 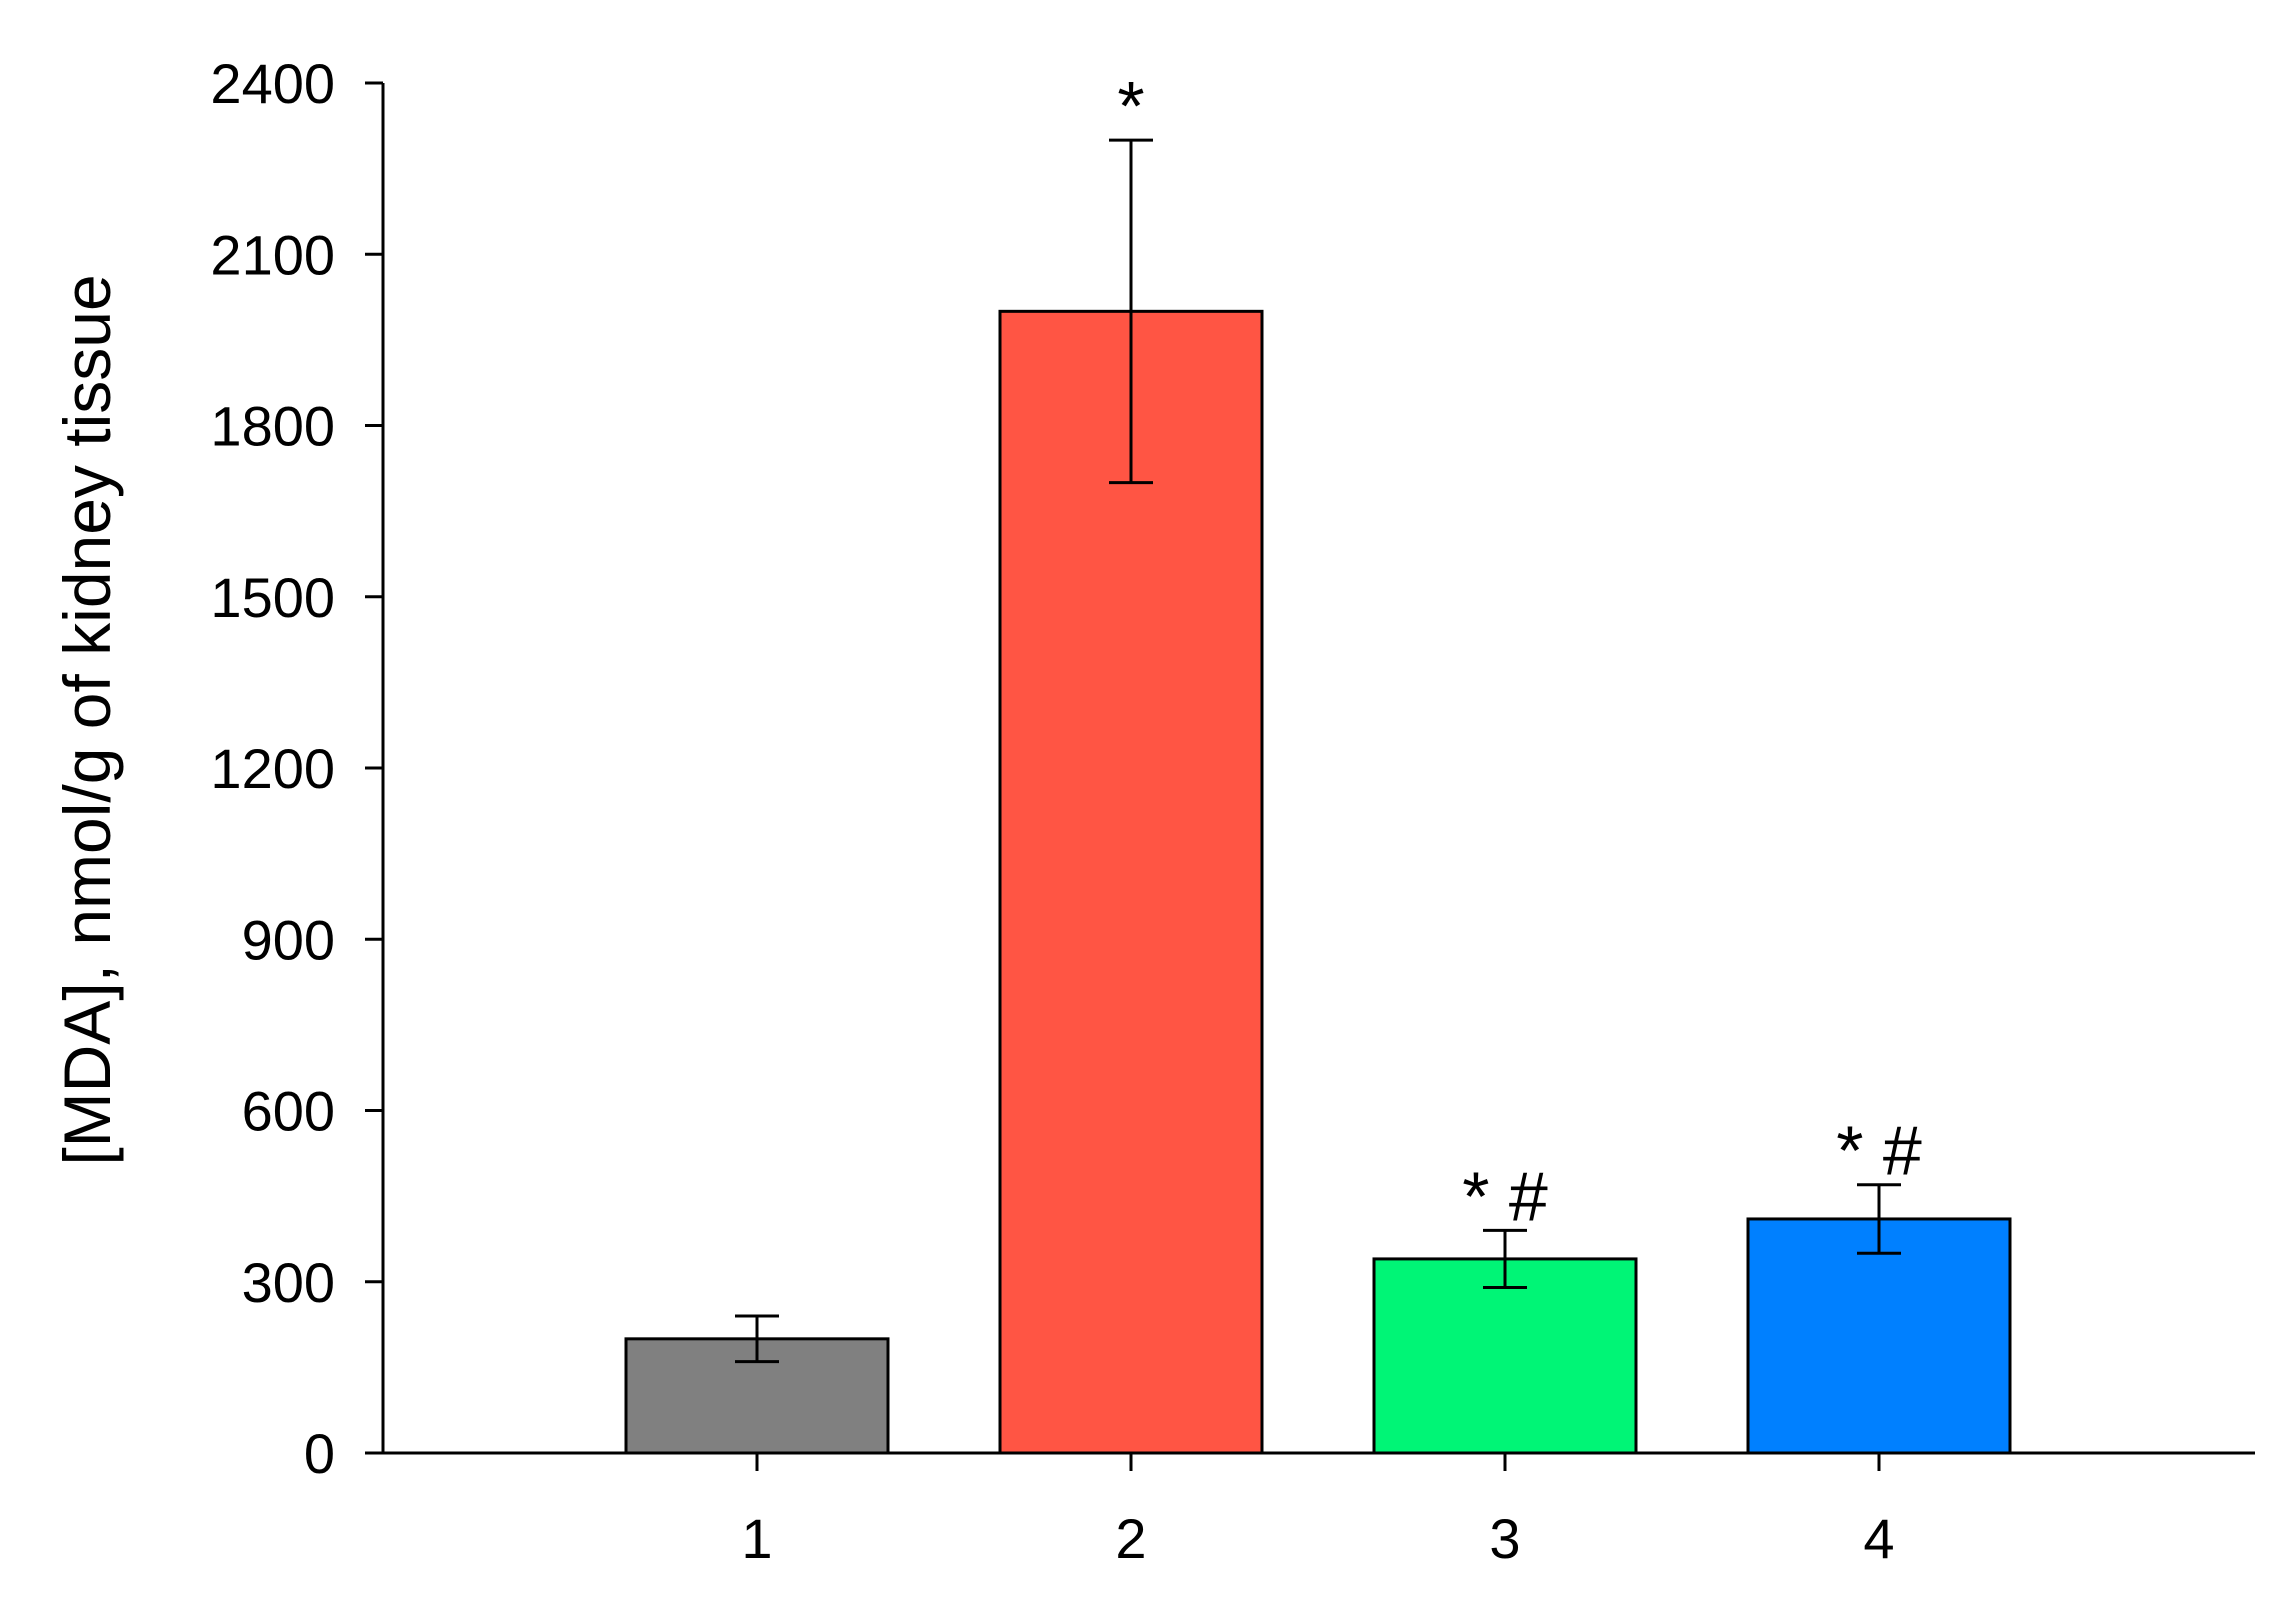 What do you see at coordinates (87, 719) in the screenshot?
I see `y-axis-label: [MDA], nmol/g of kidney tissue` at bounding box center [87, 719].